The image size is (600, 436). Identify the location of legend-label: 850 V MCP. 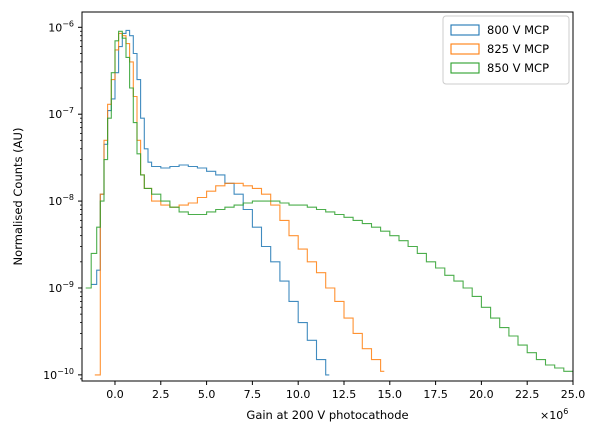
(518, 68).